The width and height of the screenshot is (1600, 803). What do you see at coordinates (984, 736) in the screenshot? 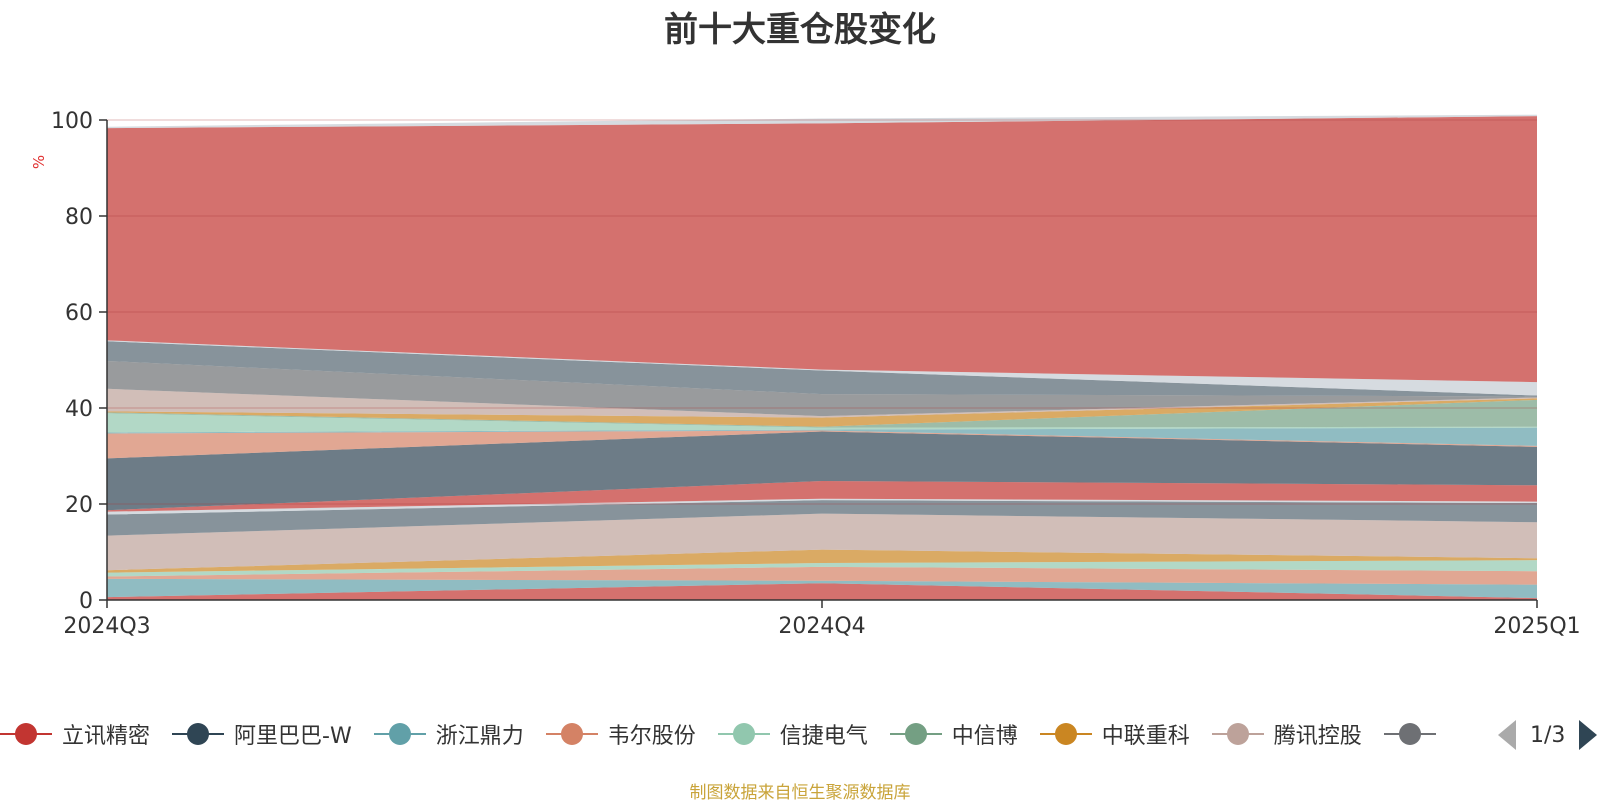
I see `legend-label: 中信博` at bounding box center [984, 736].